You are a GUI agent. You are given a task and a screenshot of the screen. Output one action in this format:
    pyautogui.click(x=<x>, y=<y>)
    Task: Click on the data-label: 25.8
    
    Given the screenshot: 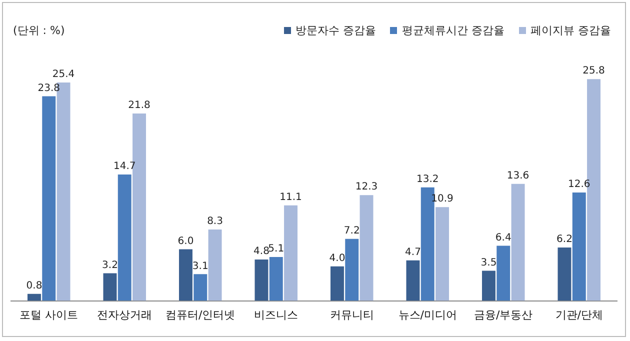 What is the action you would take?
    pyautogui.click(x=593, y=71)
    